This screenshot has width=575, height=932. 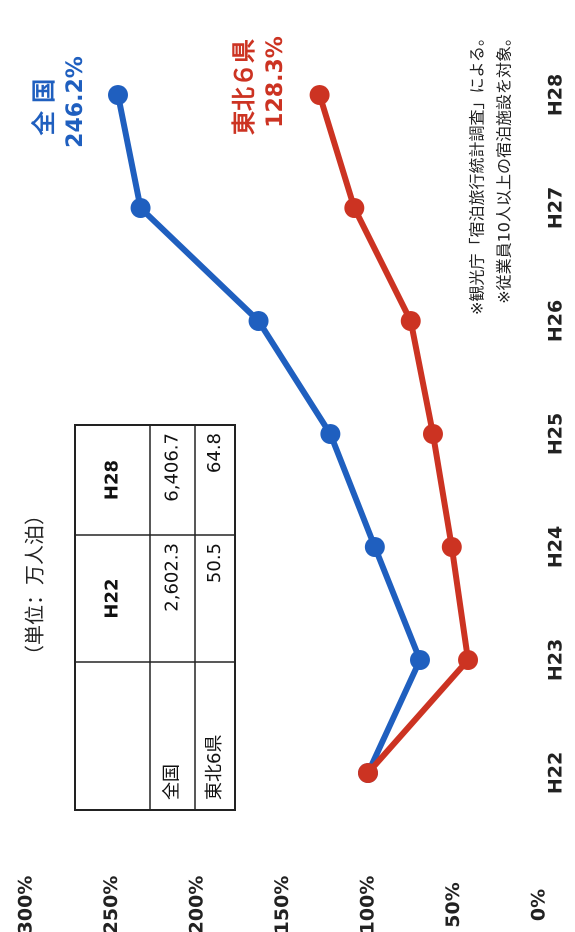 What do you see at coordinates (44, 107) in the screenshot?
I see `series-label: 全 国` at bounding box center [44, 107].